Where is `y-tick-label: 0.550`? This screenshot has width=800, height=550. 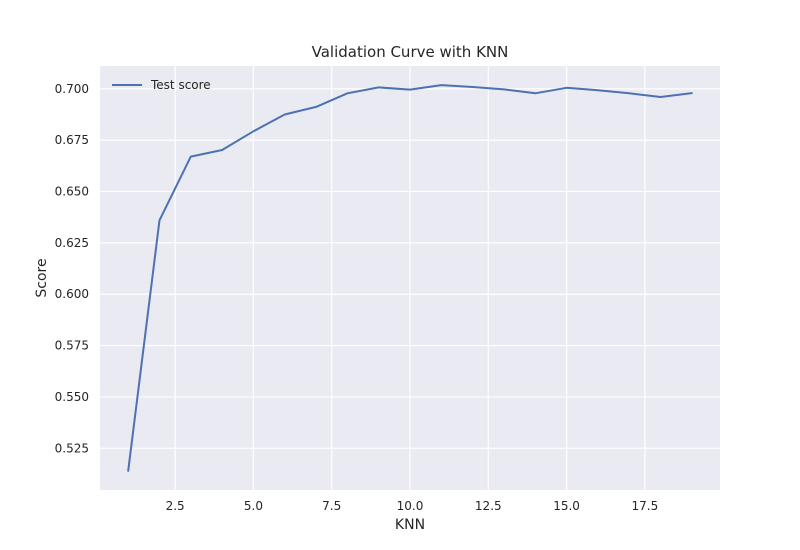 y-tick-label: 0.550 is located at coordinates (72, 397).